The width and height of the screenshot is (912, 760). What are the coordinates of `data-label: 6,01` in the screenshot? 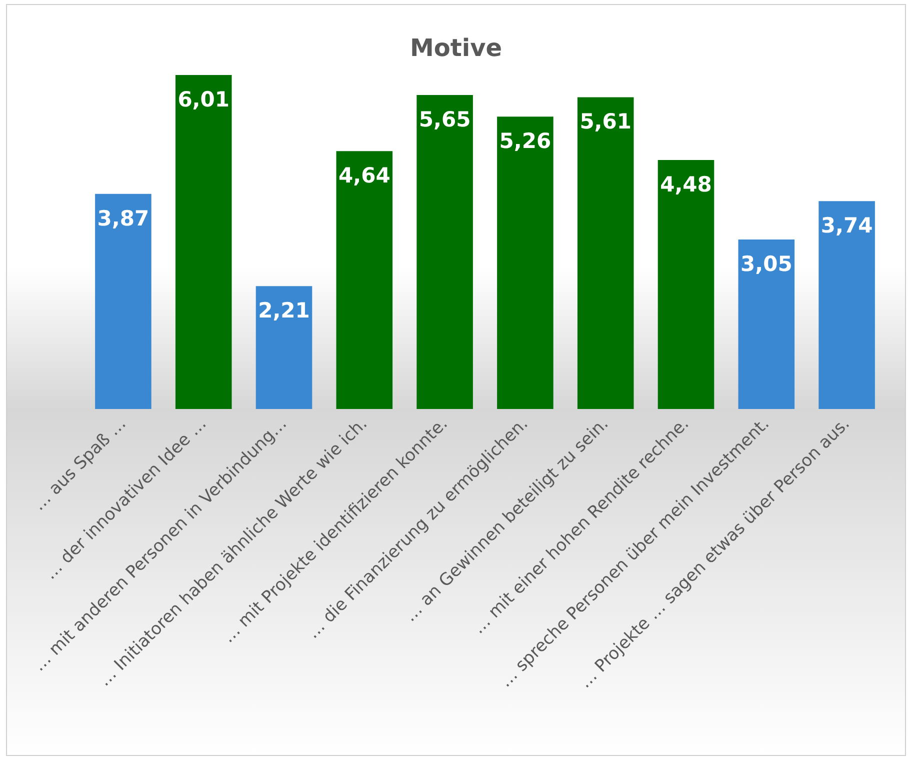 It's located at (204, 100).